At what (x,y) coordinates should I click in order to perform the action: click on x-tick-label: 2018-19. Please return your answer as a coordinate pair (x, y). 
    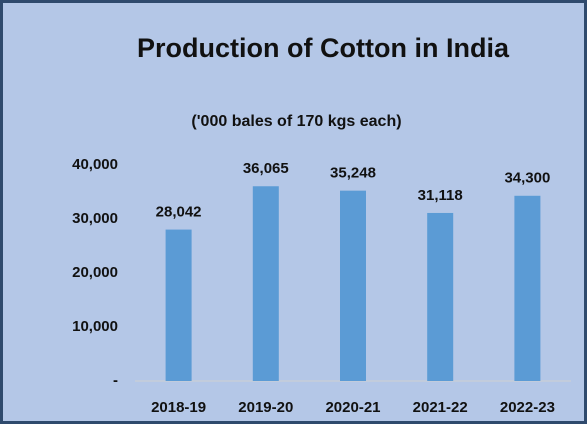
    Looking at the image, I should click on (178, 407).